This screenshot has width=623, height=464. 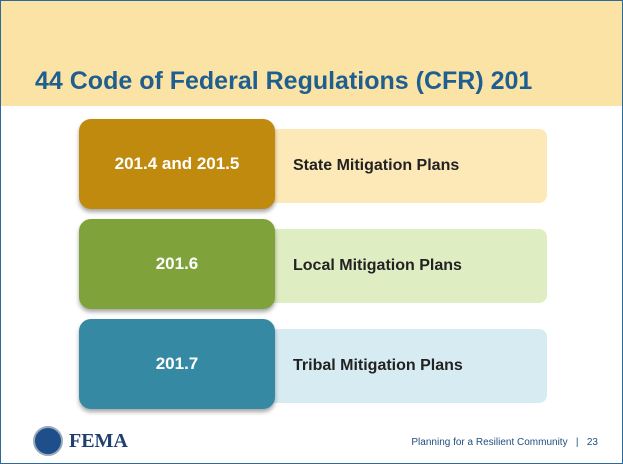 I want to click on item-label: Tribal Mitigation Plans, so click(x=378, y=365).